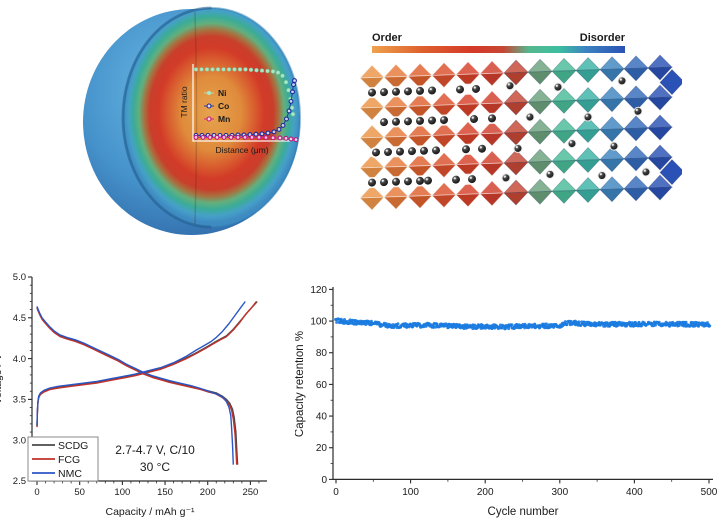  I want to click on order-label: Order, so click(387, 38).